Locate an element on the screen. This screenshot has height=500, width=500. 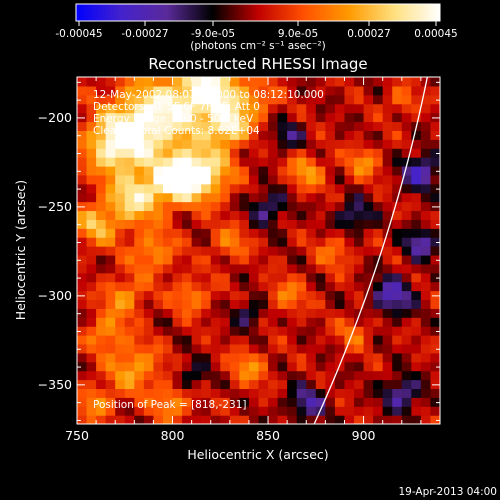
y-tick-label: −300 is located at coordinates (55, 295).